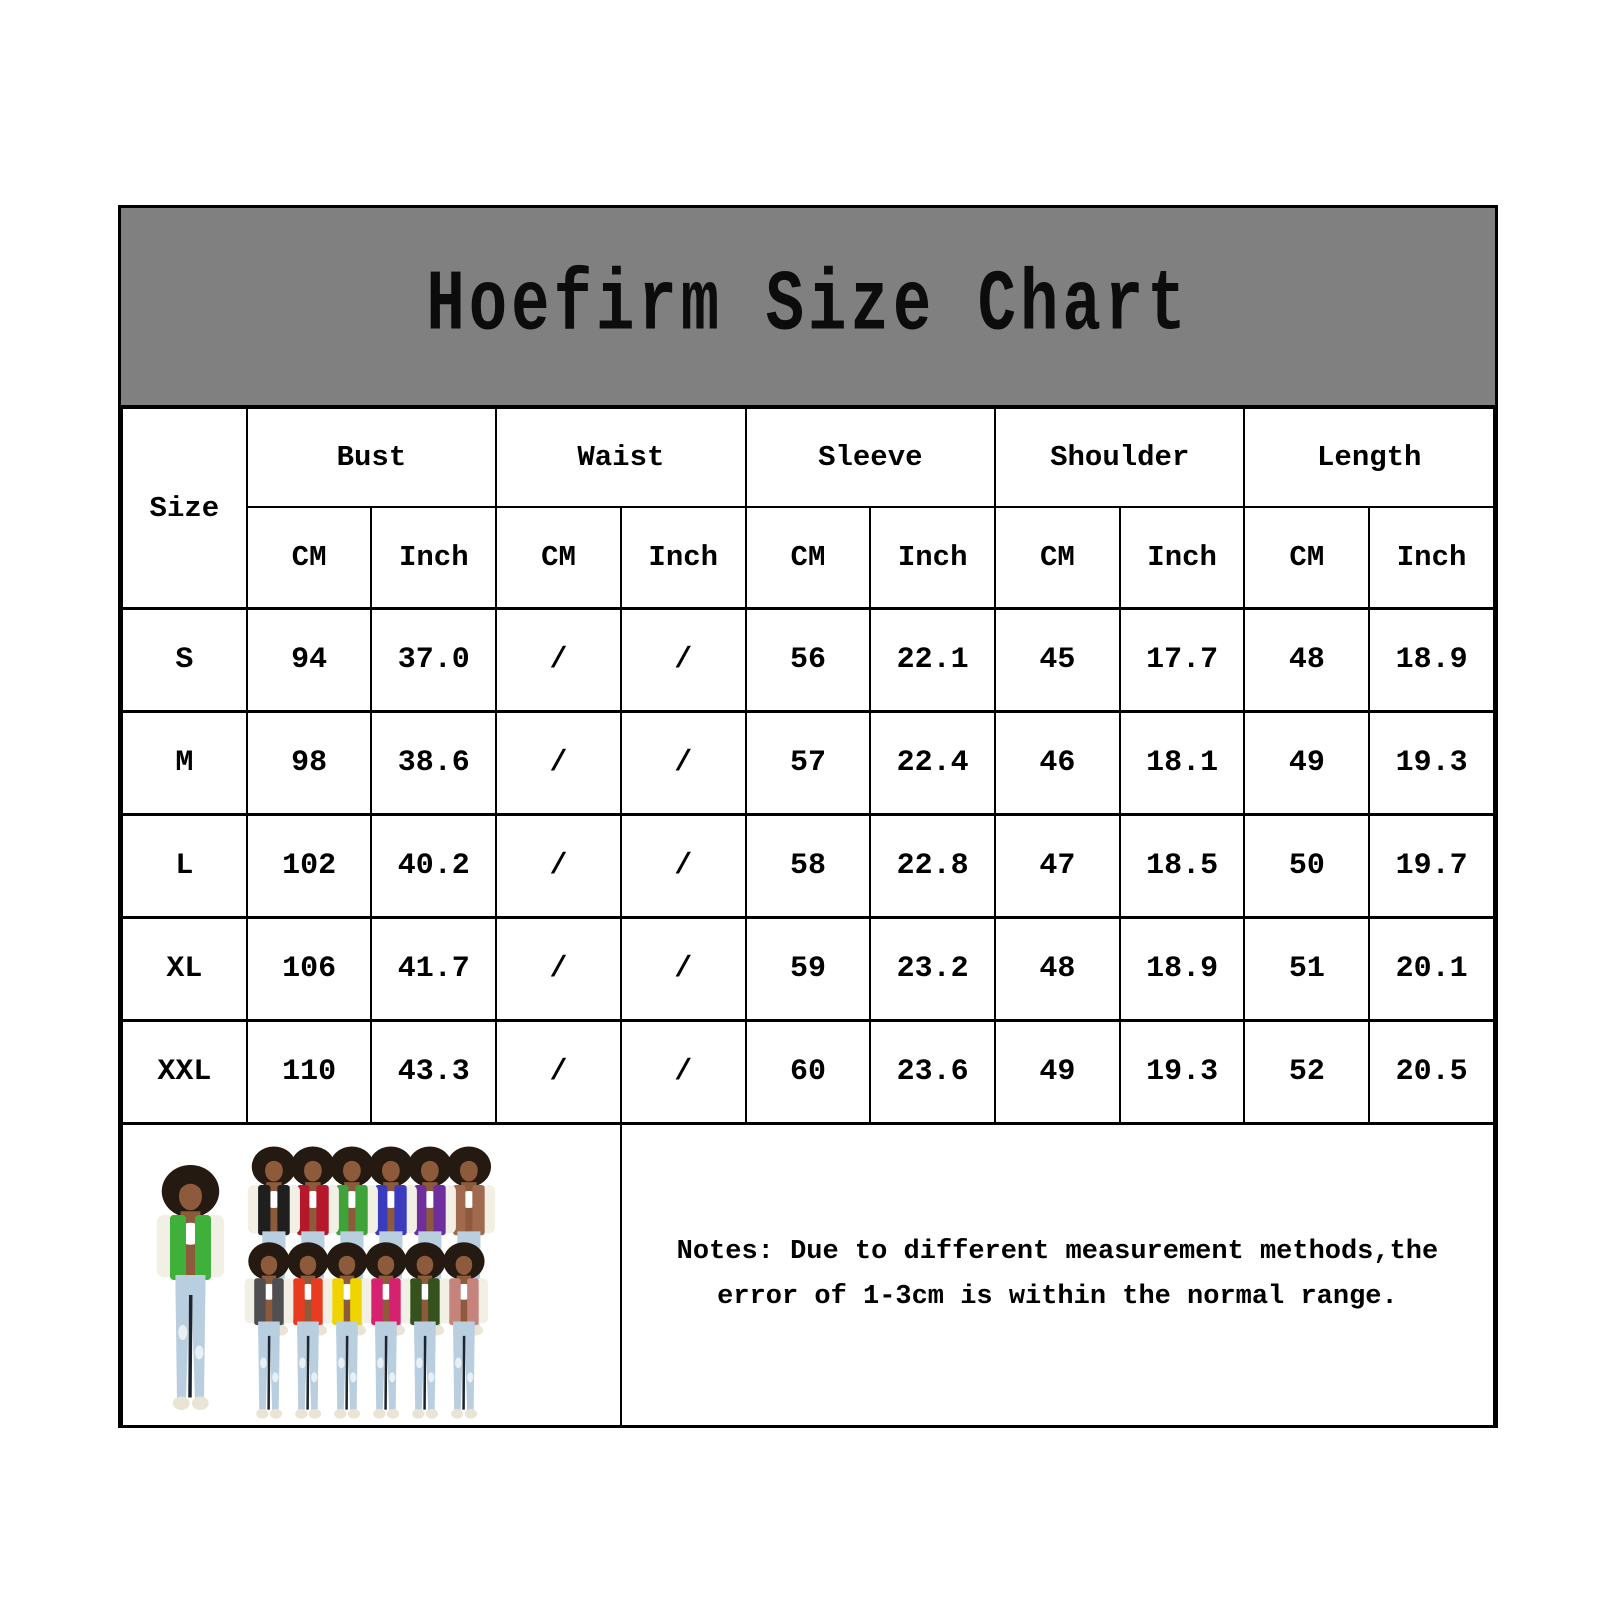  Describe the element at coordinates (1431, 866) in the screenshot. I see `table-cell: 19.7` at that location.